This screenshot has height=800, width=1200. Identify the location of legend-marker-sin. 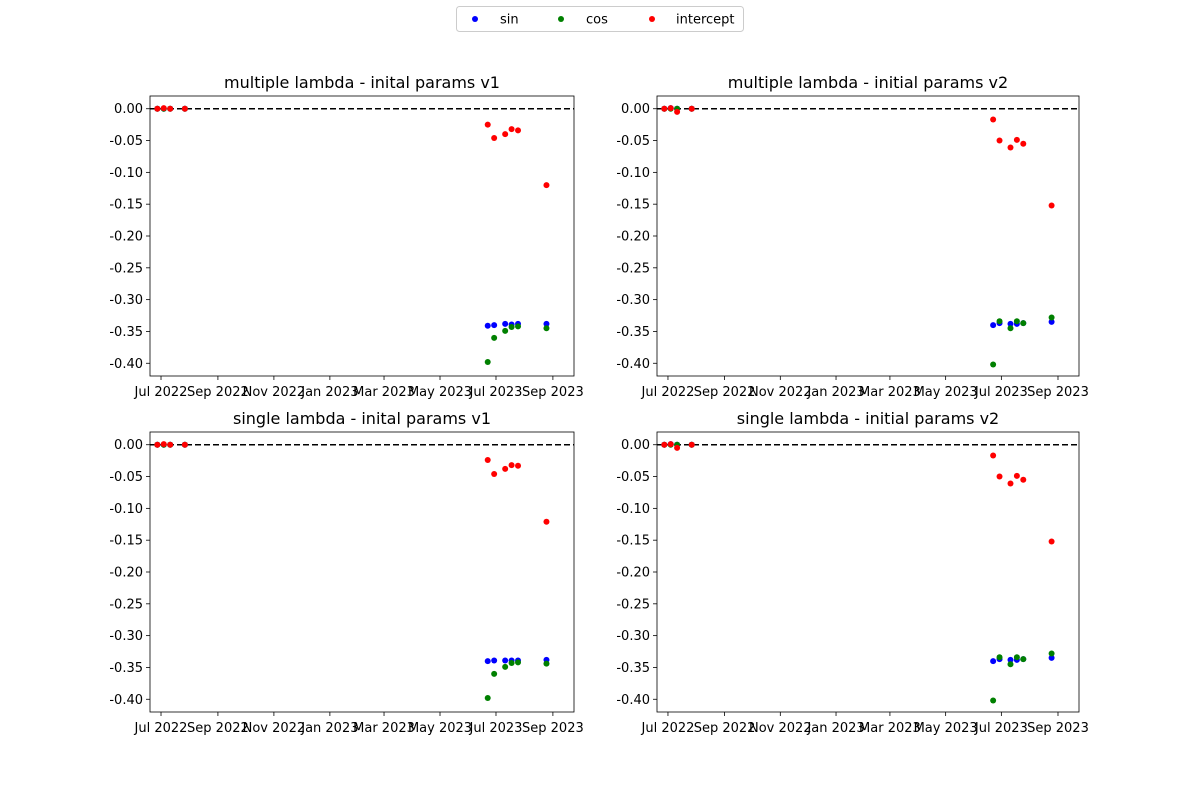
(475, 19).